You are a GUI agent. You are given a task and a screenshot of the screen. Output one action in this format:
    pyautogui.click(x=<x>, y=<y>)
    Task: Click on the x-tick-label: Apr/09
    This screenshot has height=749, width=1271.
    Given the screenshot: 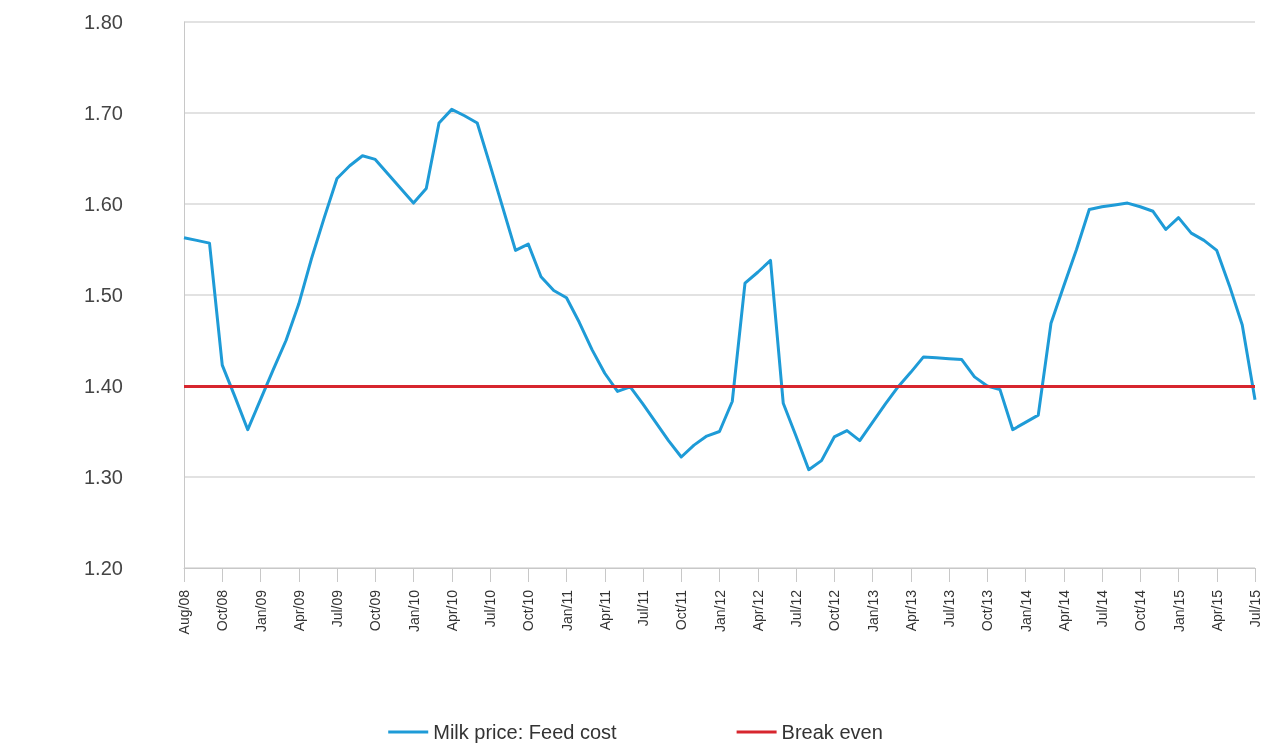 What is the action you would take?
    pyautogui.click(x=298, y=610)
    